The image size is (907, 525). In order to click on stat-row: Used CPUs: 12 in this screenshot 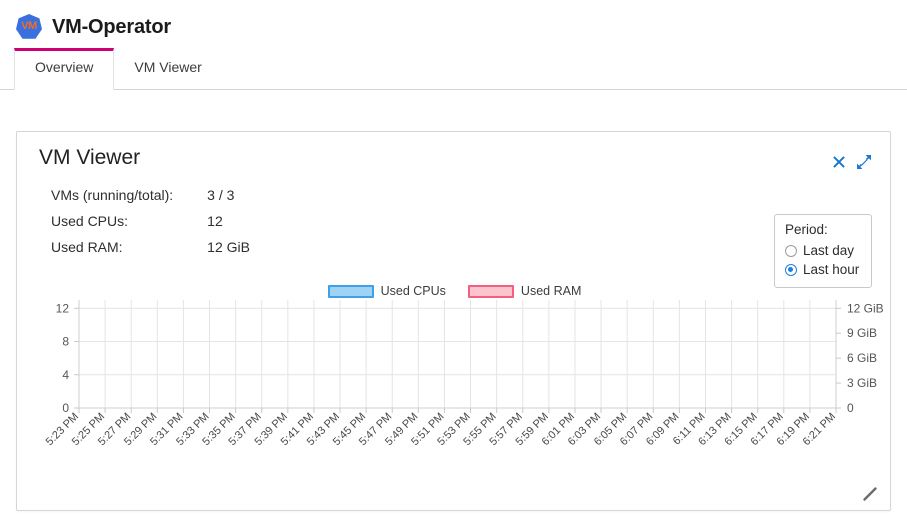, I will do `click(150, 221)`.